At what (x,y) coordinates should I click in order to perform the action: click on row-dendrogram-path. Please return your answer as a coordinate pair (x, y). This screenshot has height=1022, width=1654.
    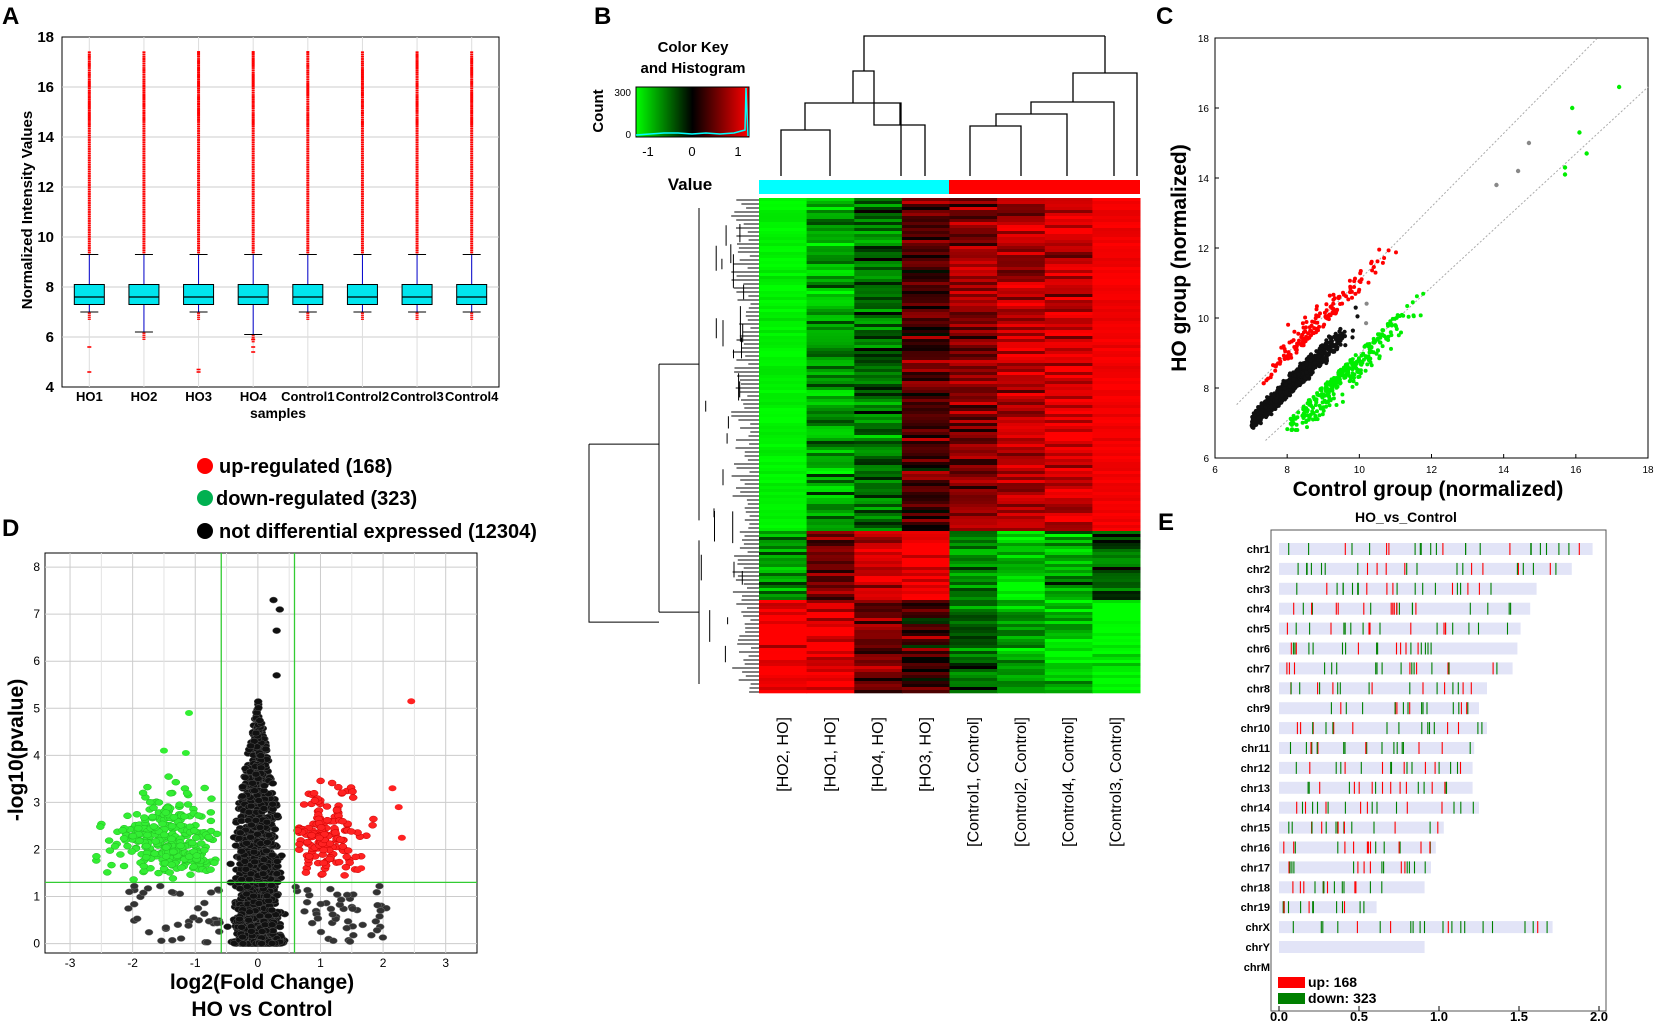
    Looking at the image, I should click on (673, 446).